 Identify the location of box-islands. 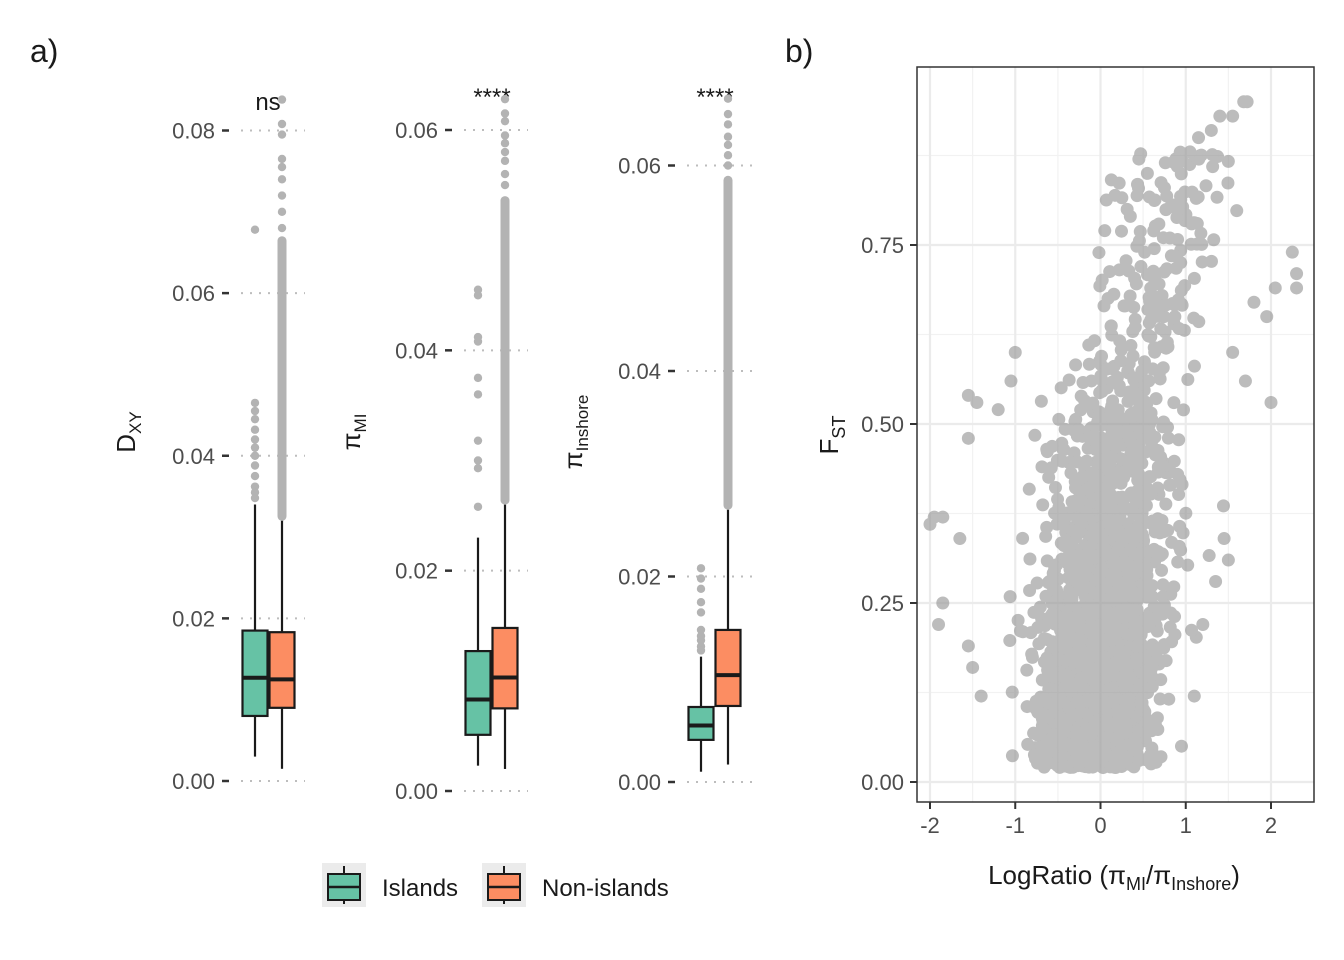
(701, 668).